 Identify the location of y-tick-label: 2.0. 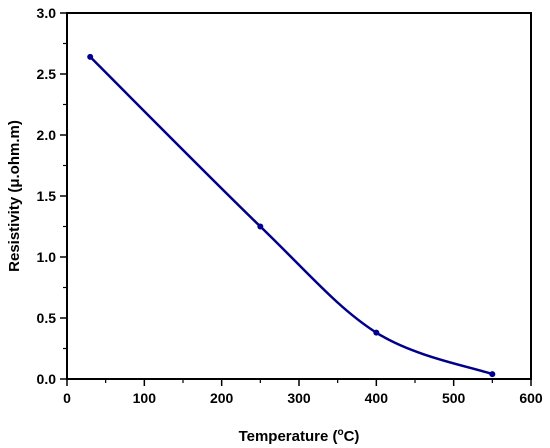
(47, 135).